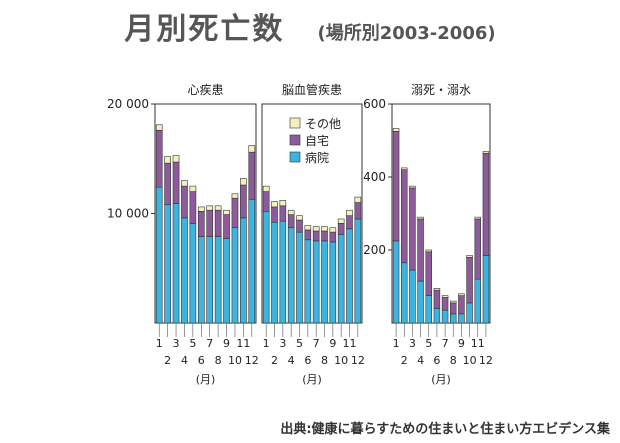 This screenshot has height=443, width=620. What do you see at coordinates (374, 250) in the screenshot?
I see `y-tick-label: 200` at bounding box center [374, 250].